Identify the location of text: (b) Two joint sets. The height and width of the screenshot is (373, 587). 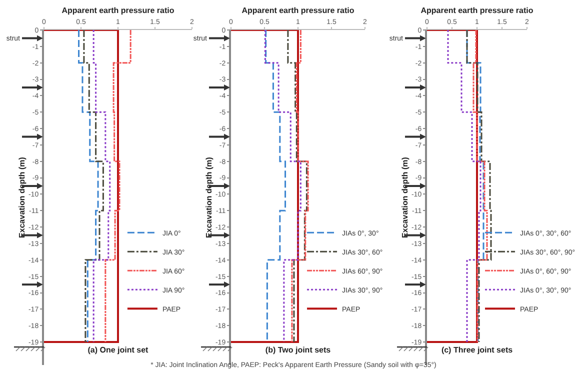
(298, 350).